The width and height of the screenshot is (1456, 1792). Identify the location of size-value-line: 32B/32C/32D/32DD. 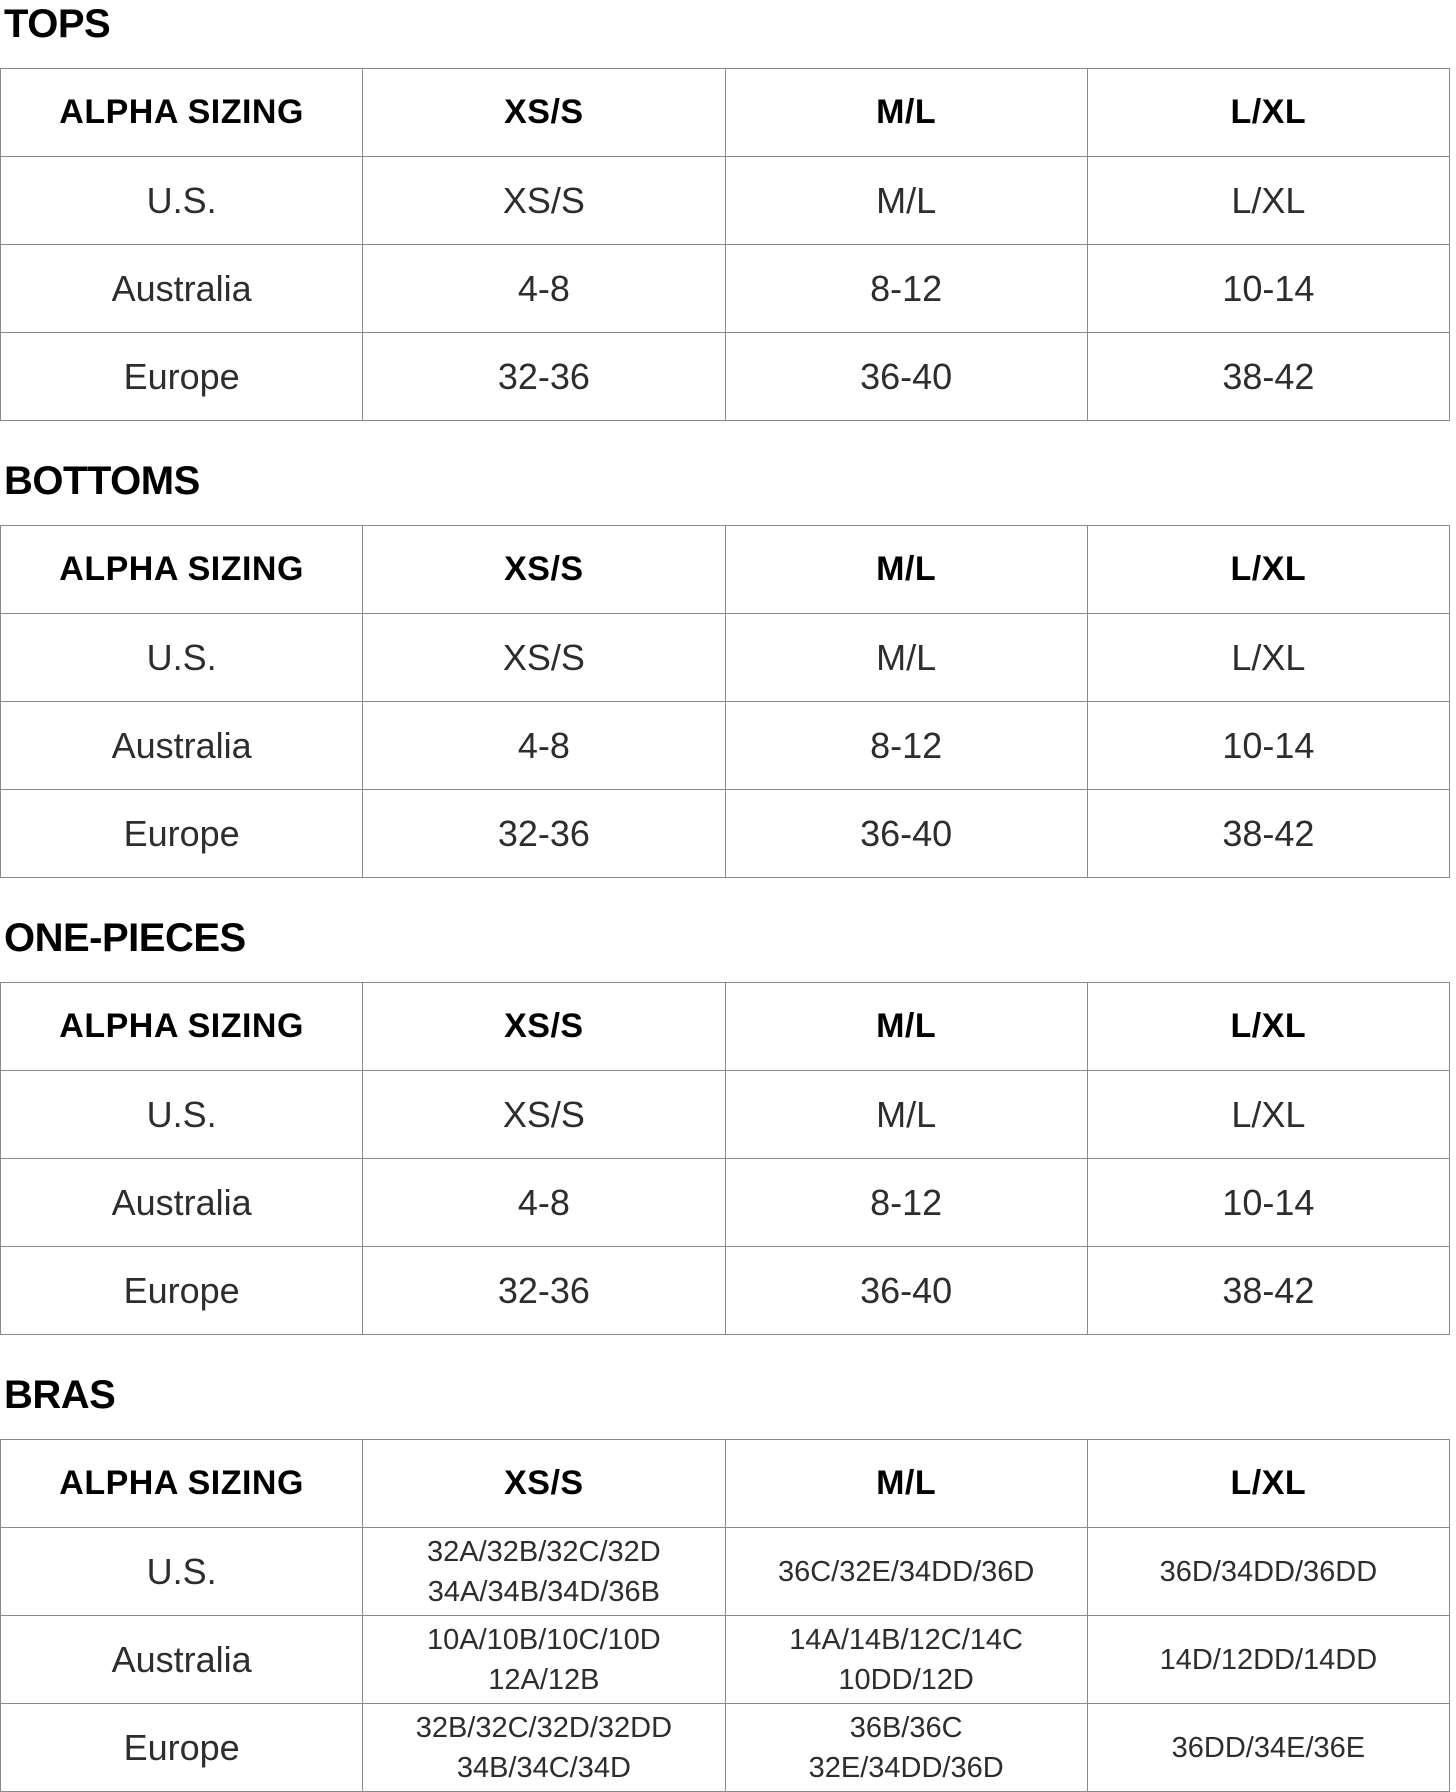
(544, 1727).